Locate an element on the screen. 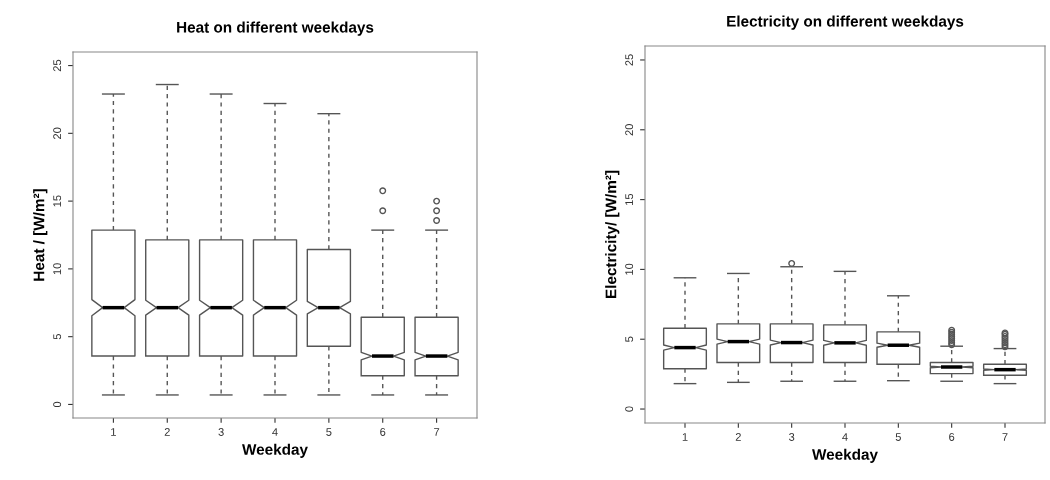 The height and width of the screenshot is (480, 1050). chart-title: Electricity on different weekdays is located at coordinates (845, 22).